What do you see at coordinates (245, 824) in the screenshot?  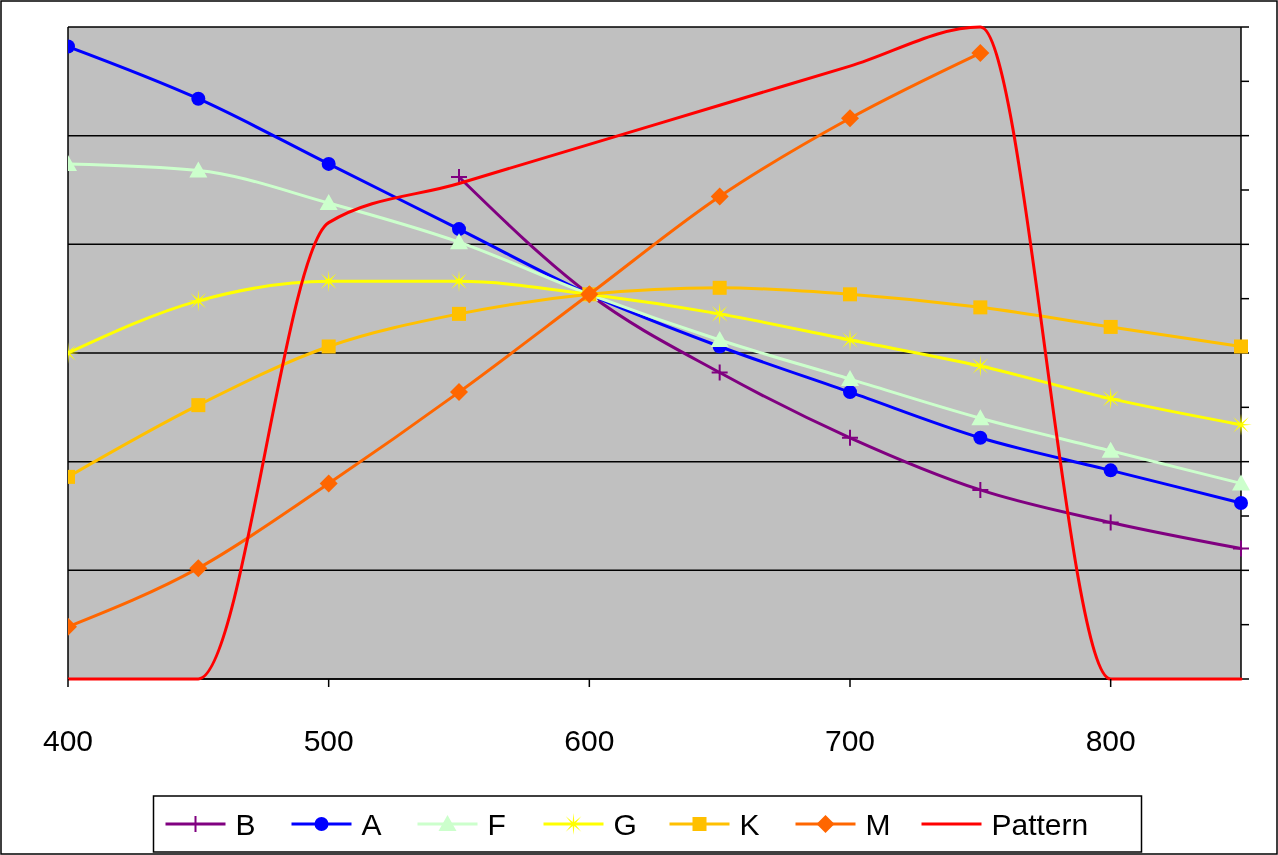 I see `legend-label: B` at bounding box center [245, 824].